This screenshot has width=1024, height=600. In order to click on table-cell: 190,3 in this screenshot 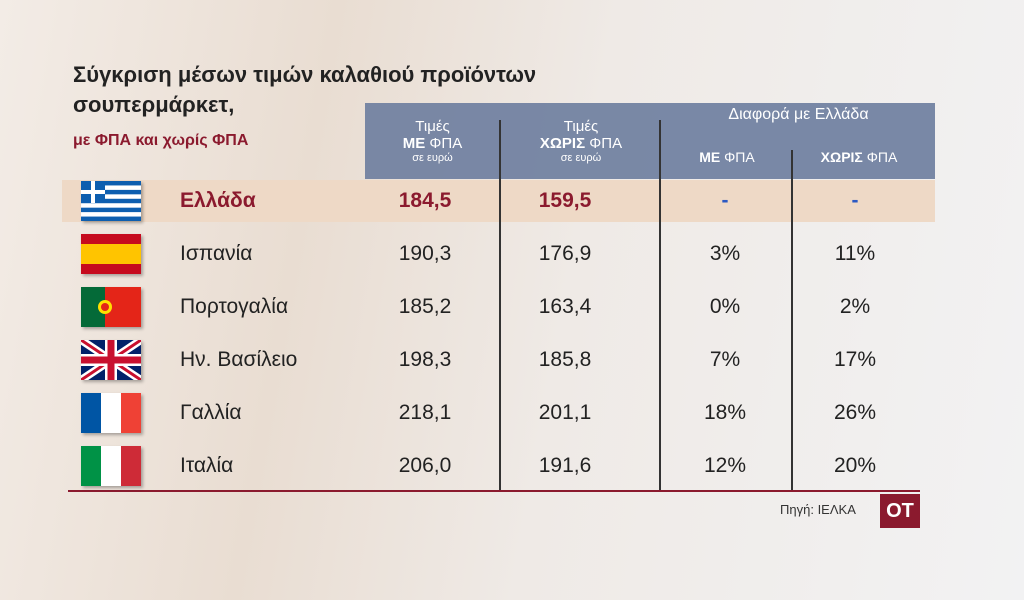, I will do `click(425, 253)`.